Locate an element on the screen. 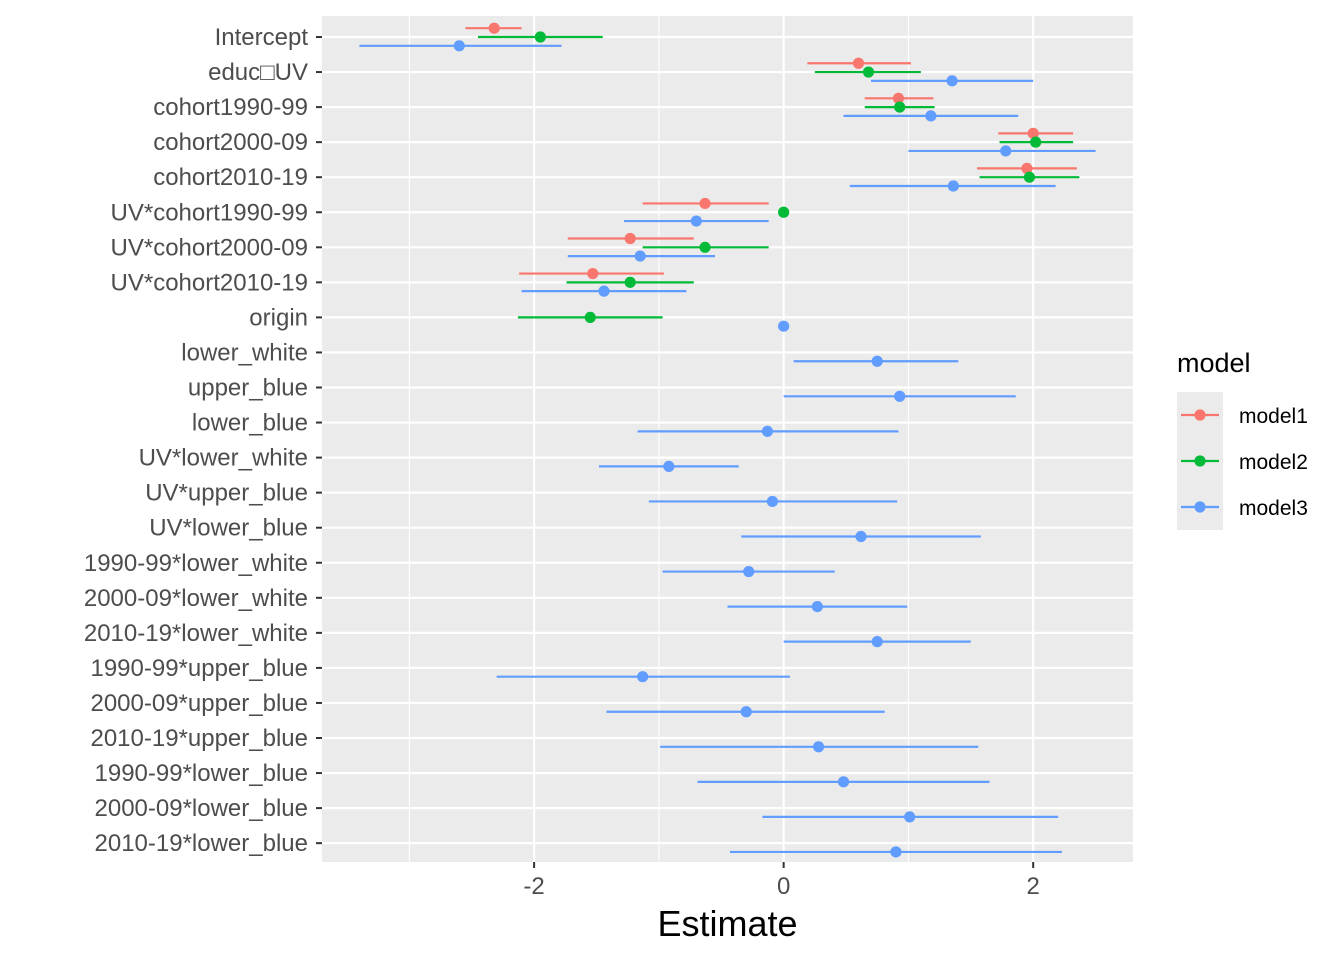 This screenshot has height=960, width=1344. y-tick-label: UV*upper_blue is located at coordinates (226, 493).